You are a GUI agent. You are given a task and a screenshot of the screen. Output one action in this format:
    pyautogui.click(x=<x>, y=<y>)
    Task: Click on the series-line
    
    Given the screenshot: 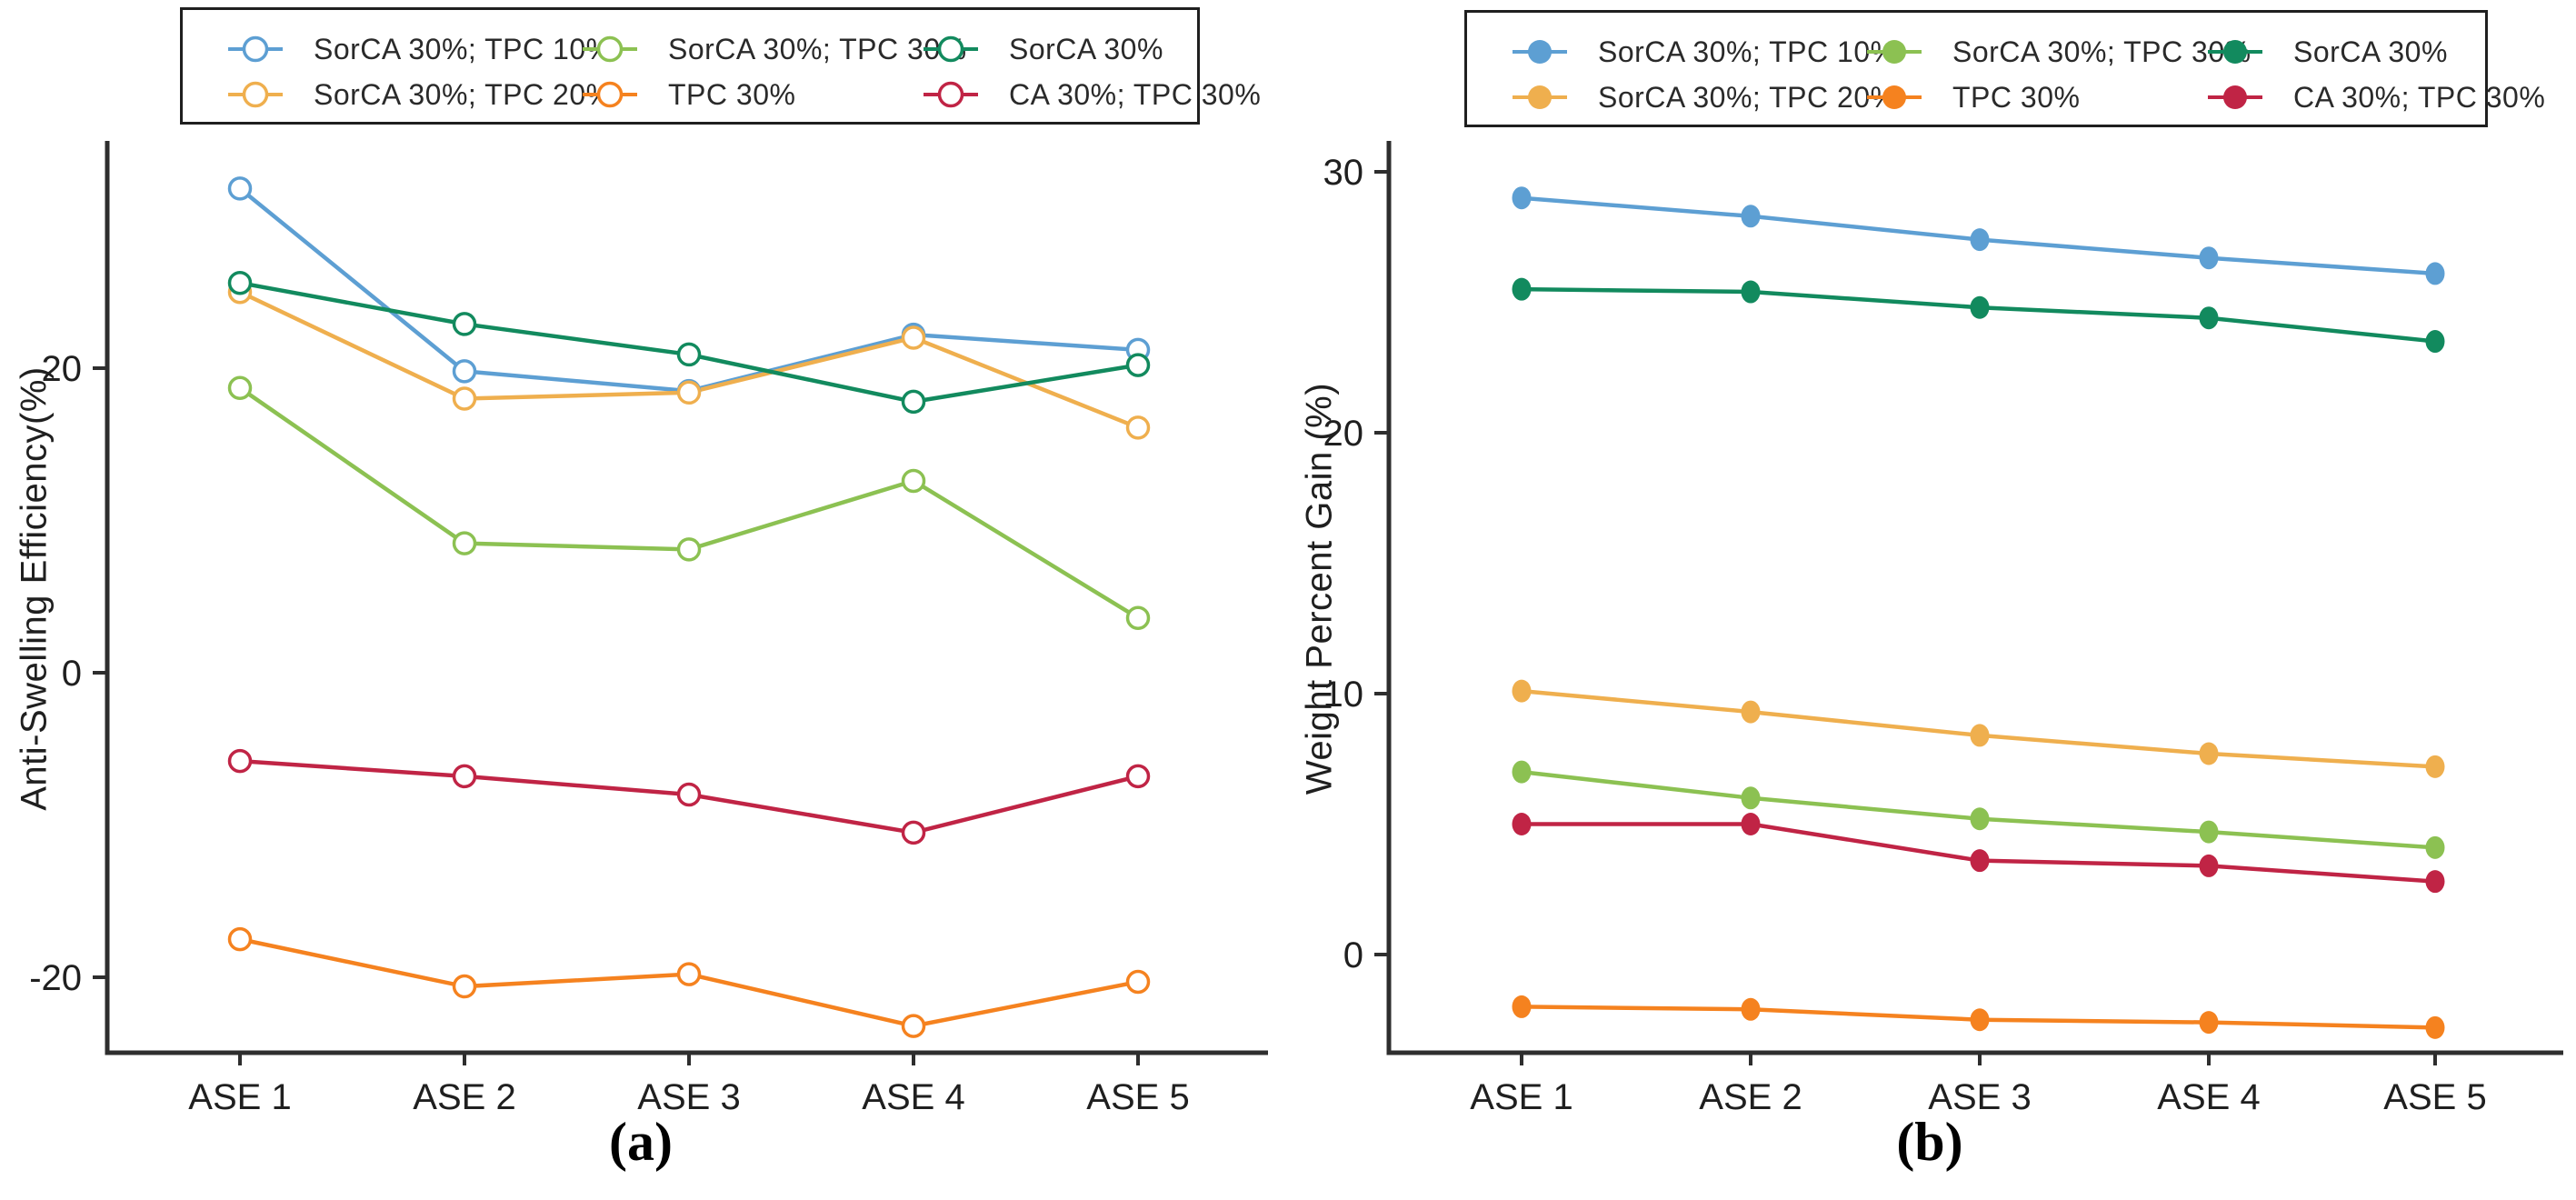 What is the action you would take?
    pyautogui.click(x=689, y=502)
    